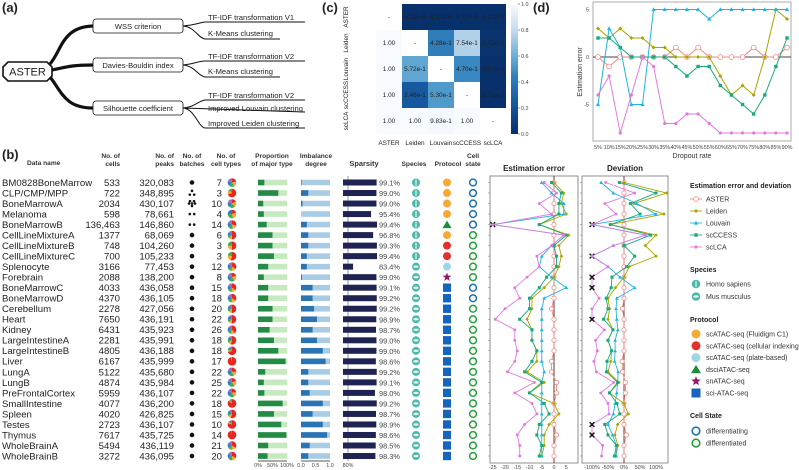 This screenshot has height=470, width=799. I want to click on major-type-bar-bg, so click(272, 329).